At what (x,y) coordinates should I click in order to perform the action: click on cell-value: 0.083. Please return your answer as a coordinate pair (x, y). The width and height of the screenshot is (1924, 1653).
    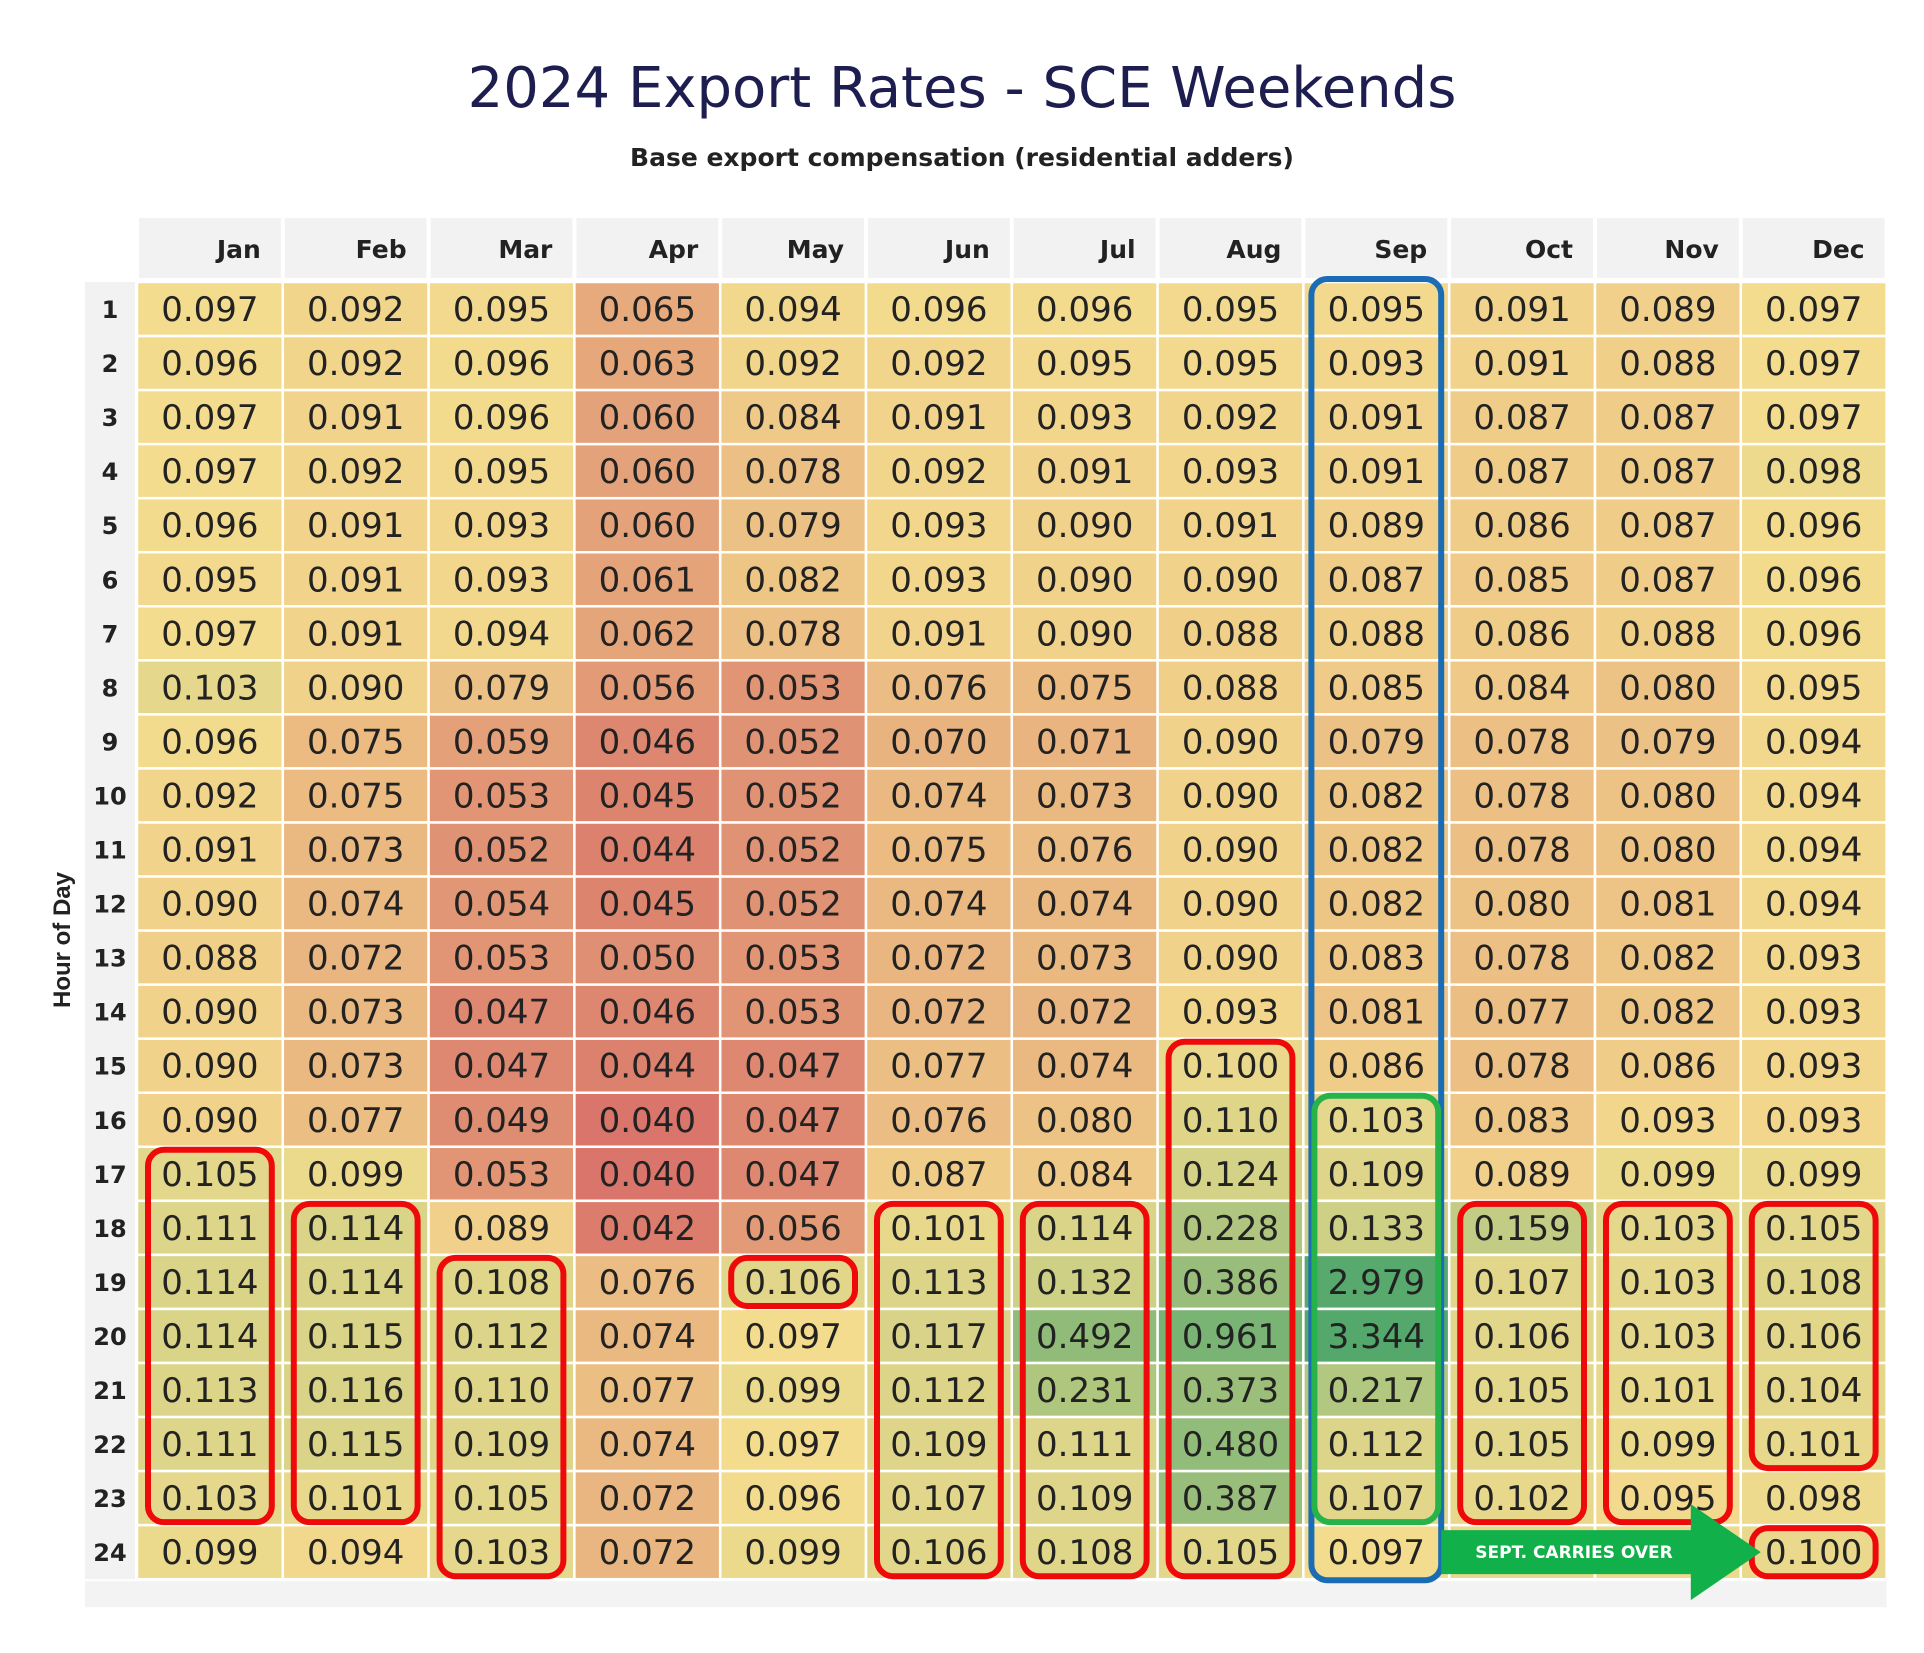
    Looking at the image, I should click on (1521, 1121).